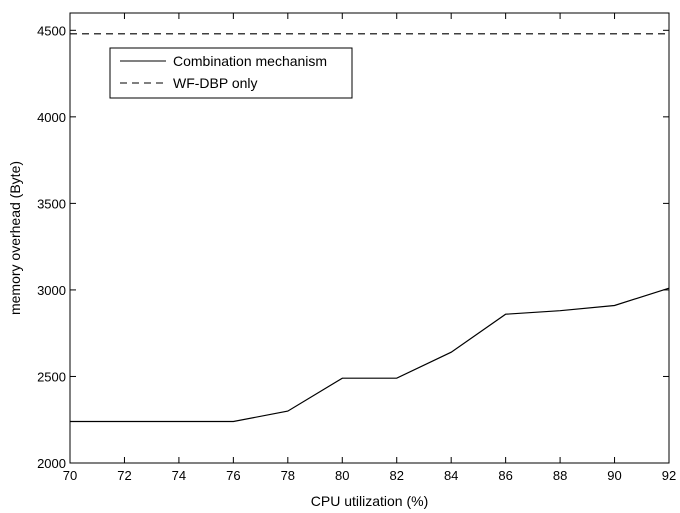 The image size is (680, 513). I want to click on legend-label-wf-dbp-only: WF-DBP only, so click(215, 83).